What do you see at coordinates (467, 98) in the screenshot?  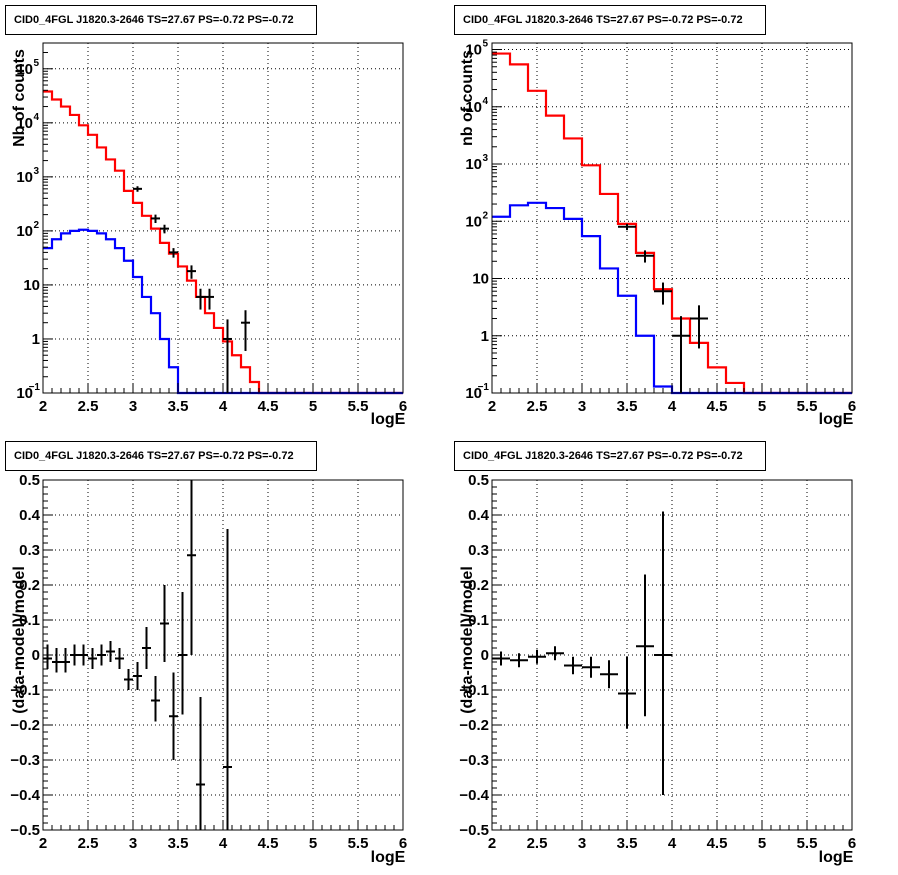 I see `y-axis-label: nb of counts` at bounding box center [467, 98].